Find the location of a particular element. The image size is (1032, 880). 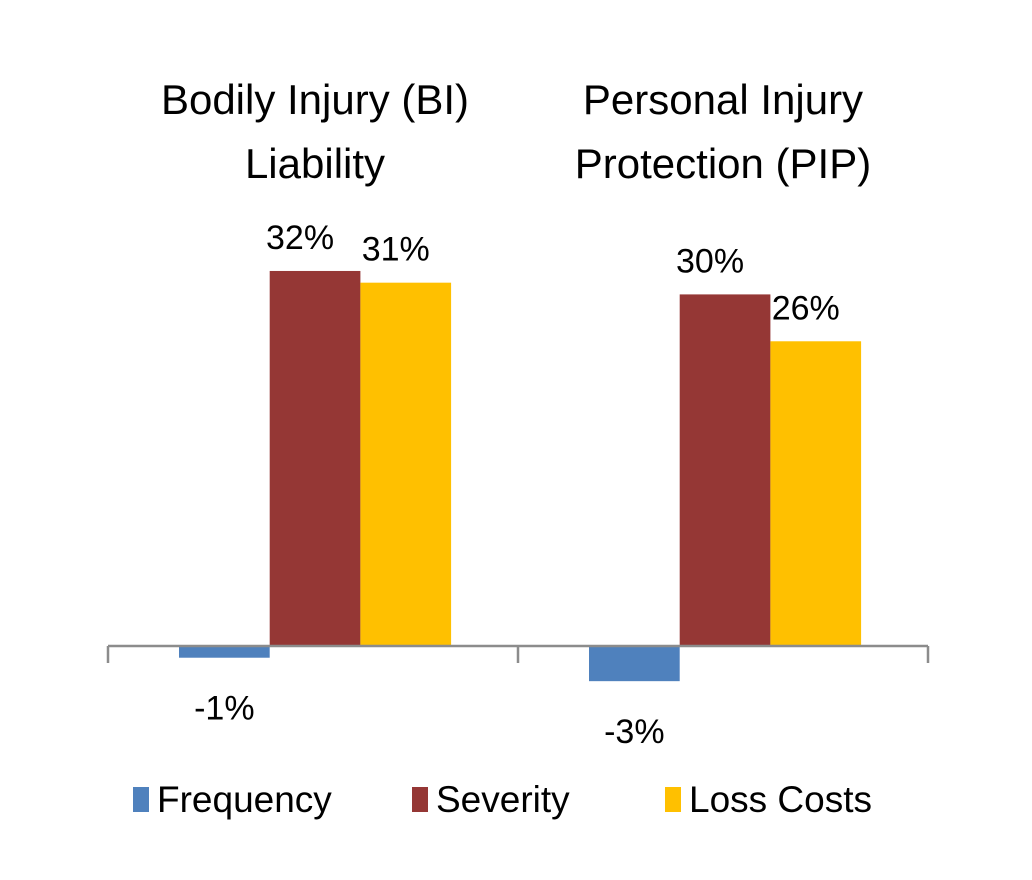

data-label: 26% is located at coordinates (806, 308).